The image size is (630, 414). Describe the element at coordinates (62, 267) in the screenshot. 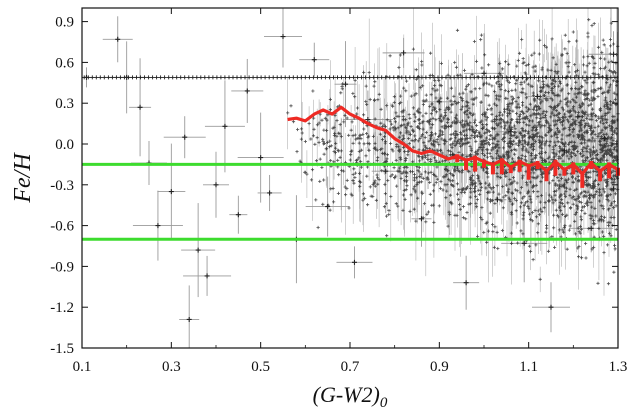

I see `y-tick-label: -0.9` at that location.